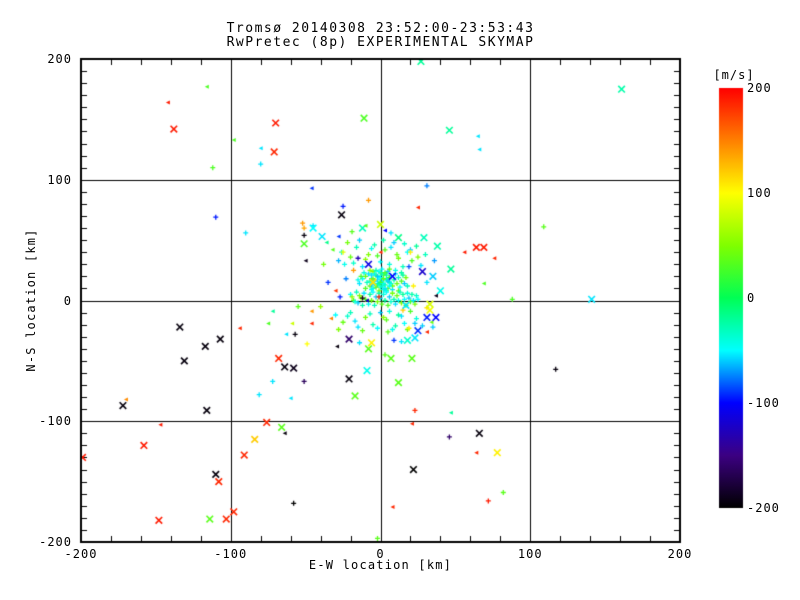 The height and width of the screenshot is (600, 800). Describe the element at coordinates (59, 179) in the screenshot. I see `y-tick-label: 100` at that location.